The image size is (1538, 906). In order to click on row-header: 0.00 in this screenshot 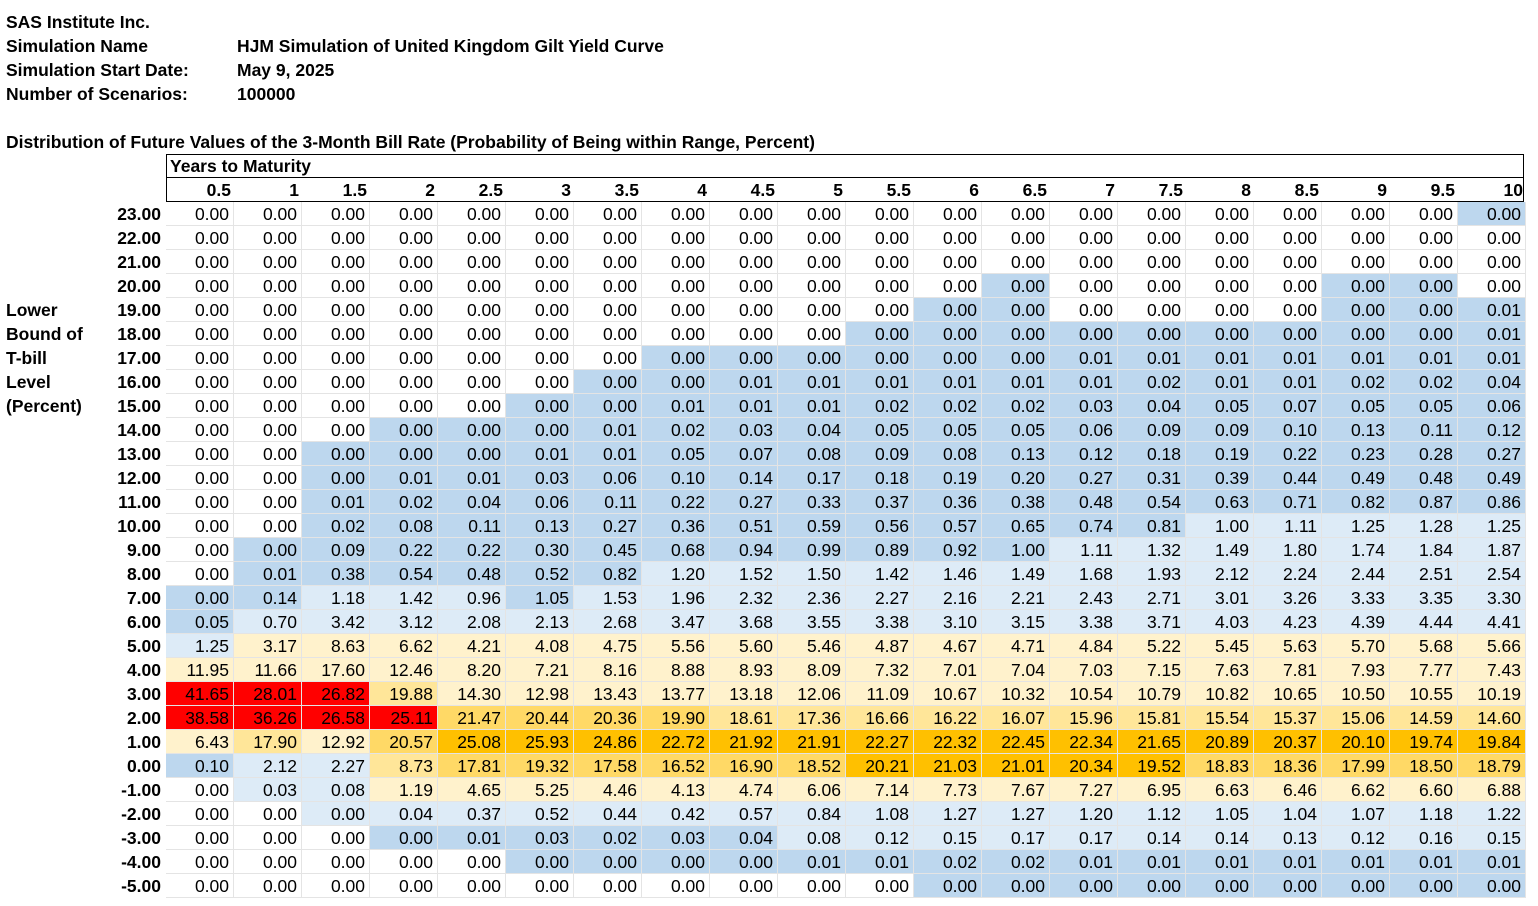, I will do `click(143, 766)`.